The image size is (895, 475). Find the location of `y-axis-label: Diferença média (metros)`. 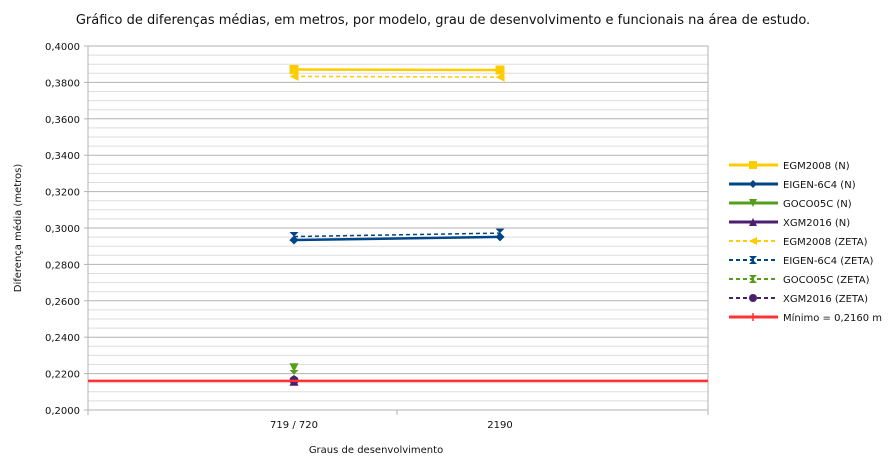

y-axis-label: Diferença média (metros) is located at coordinates (18, 228).